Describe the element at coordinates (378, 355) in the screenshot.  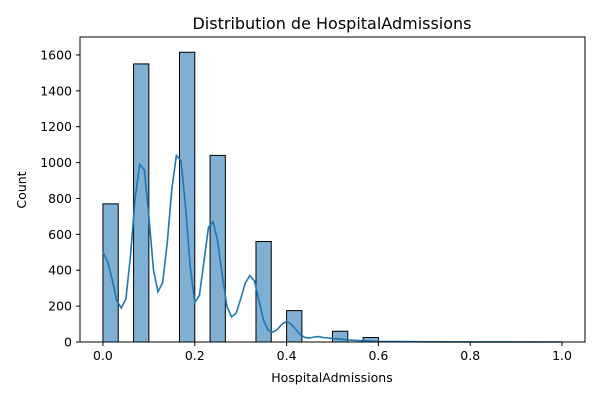
I see `x-tick-label-3: 0.6` at that location.